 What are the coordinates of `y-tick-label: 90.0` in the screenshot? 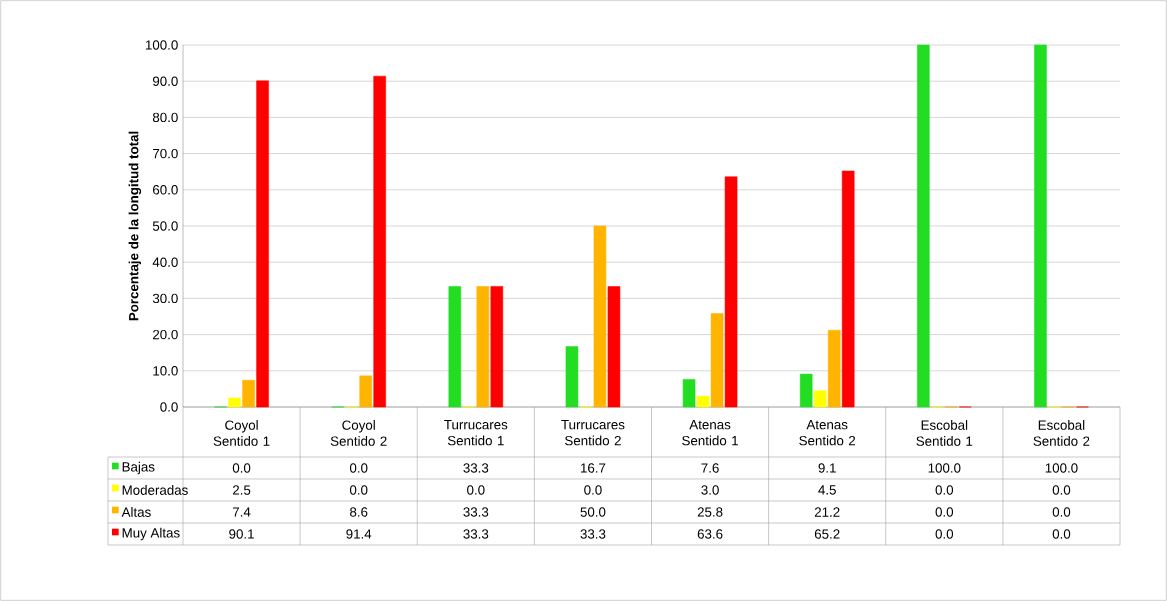 It's located at (165, 81).